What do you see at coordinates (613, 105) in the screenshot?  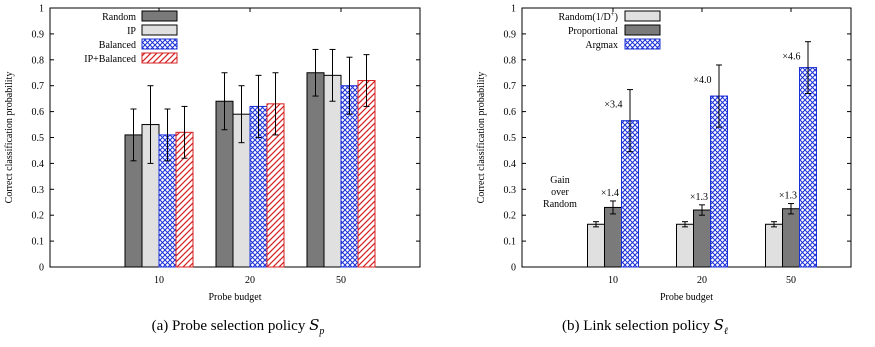 I see `argmax-gain-label: ×3.4` at bounding box center [613, 105].